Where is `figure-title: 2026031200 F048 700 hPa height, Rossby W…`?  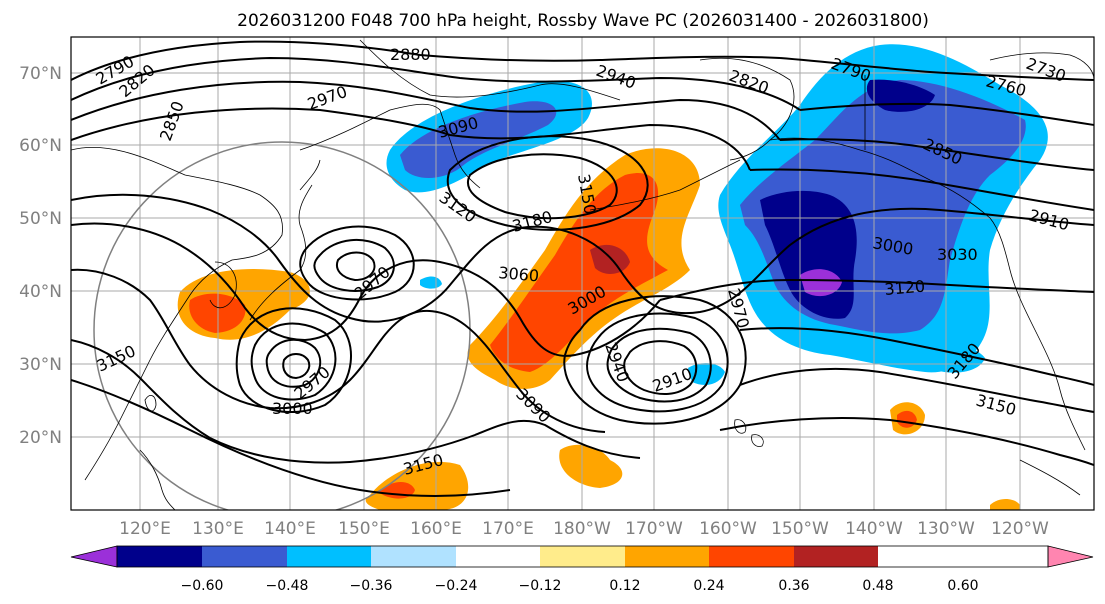 figure-title: 2026031200 F048 700 hPa height, Rossby W… is located at coordinates (583, 21).